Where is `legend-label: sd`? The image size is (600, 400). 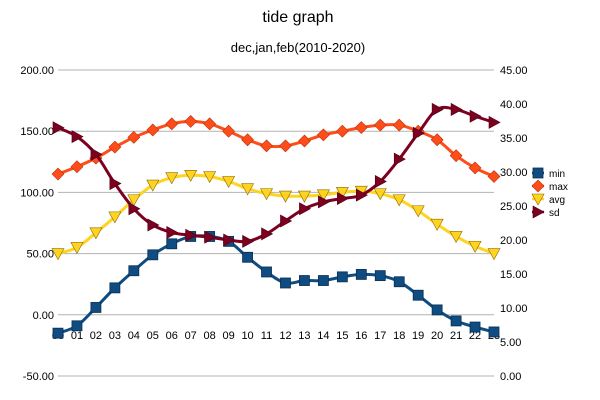
legend-label: sd is located at coordinates (554, 213).